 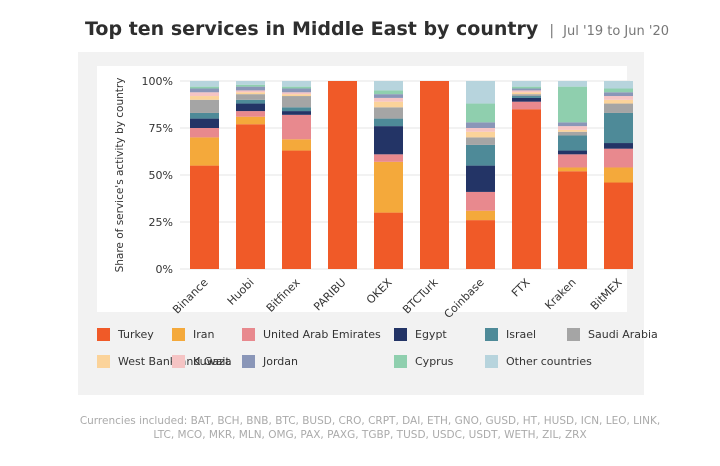 I want to click on x-tick-label: Kraken, so click(x=560, y=294).